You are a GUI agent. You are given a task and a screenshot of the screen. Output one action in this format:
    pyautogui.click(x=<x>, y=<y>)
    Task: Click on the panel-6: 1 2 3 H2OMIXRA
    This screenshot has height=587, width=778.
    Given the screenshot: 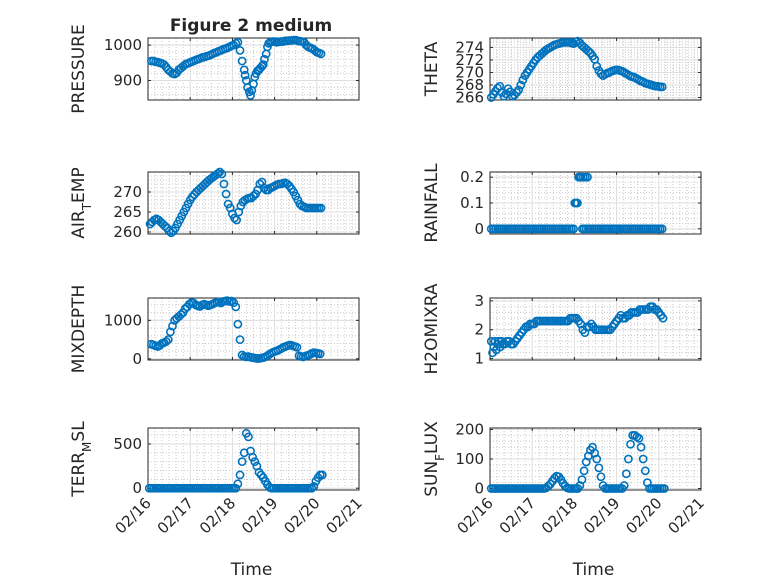 What is the action you would take?
    pyautogui.click(x=562, y=329)
    